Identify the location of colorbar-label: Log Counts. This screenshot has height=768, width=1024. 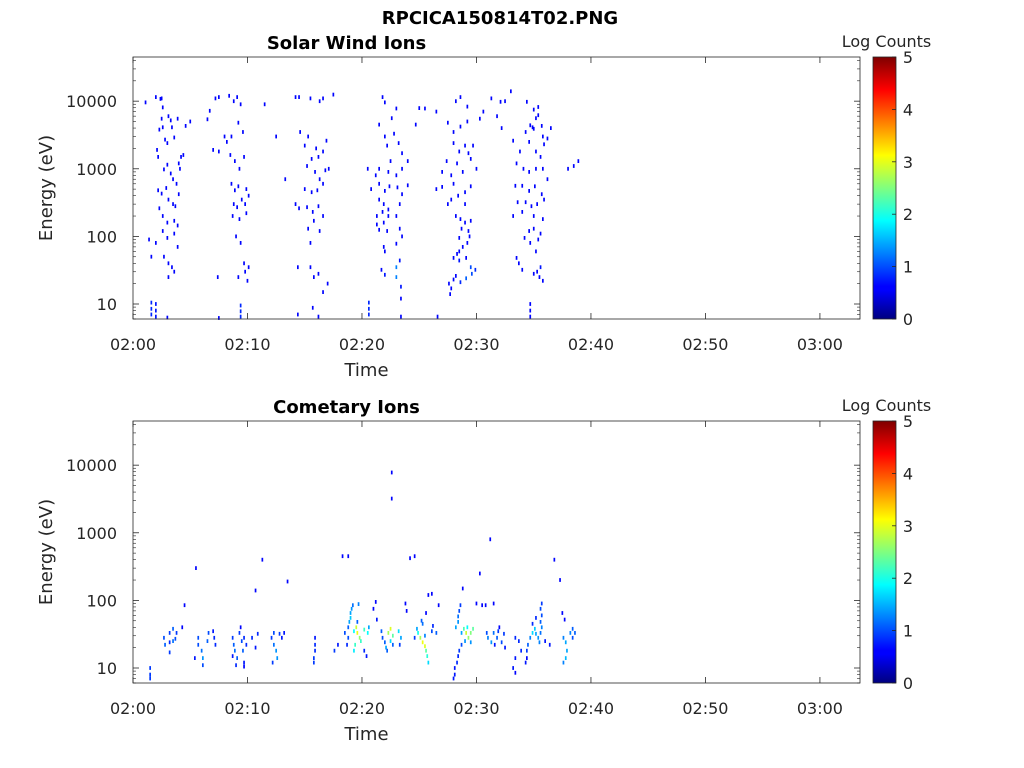
(887, 41).